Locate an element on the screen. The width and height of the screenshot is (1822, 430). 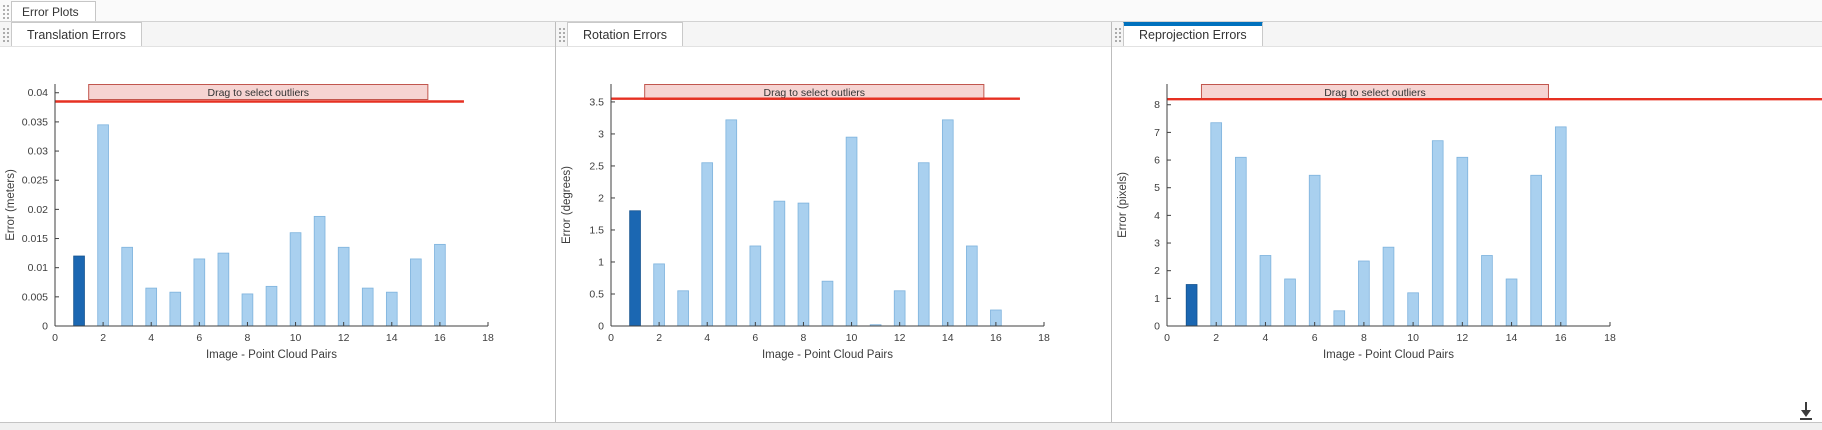
rotation-errors-tab-bar: Rotation Errors is located at coordinates (833, 34).